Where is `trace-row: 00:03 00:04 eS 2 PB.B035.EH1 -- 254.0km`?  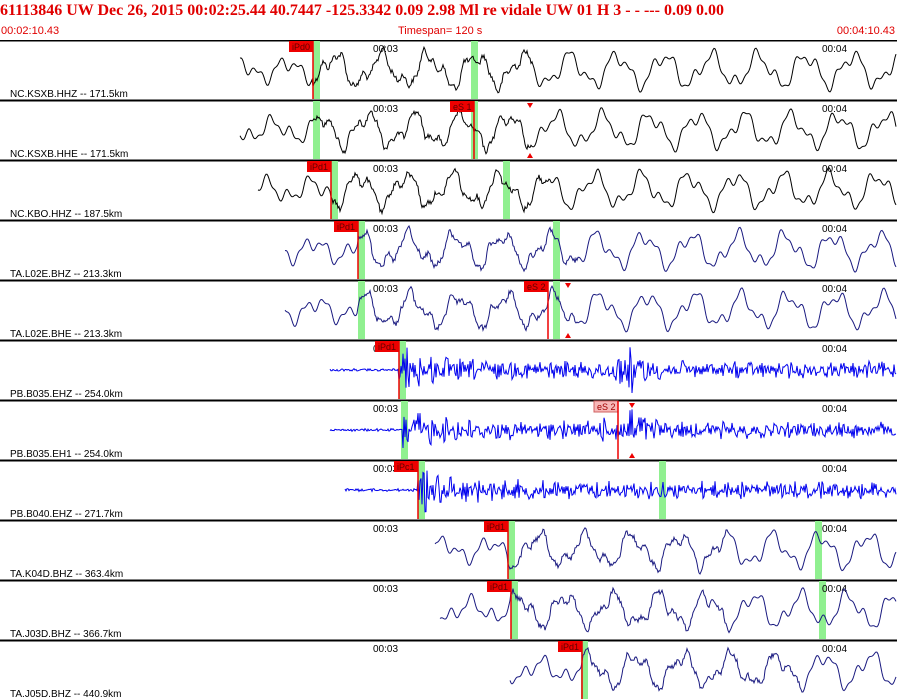 trace-row: 00:03 00:04 eS 2 PB.B035.EH1 -- 254.0km is located at coordinates (448, 430).